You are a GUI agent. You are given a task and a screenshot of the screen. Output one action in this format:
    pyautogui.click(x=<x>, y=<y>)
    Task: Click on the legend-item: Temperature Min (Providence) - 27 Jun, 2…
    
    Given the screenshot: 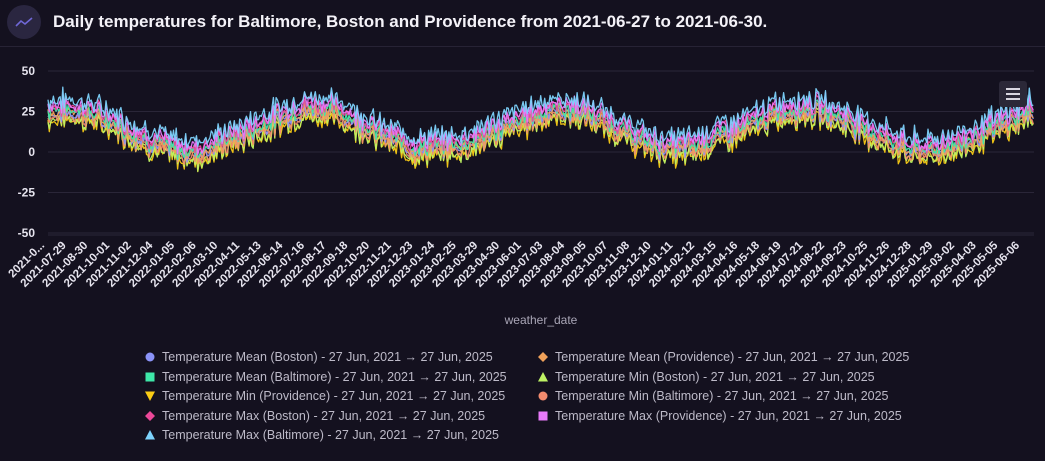 What is the action you would take?
    pyautogui.click(x=339, y=396)
    